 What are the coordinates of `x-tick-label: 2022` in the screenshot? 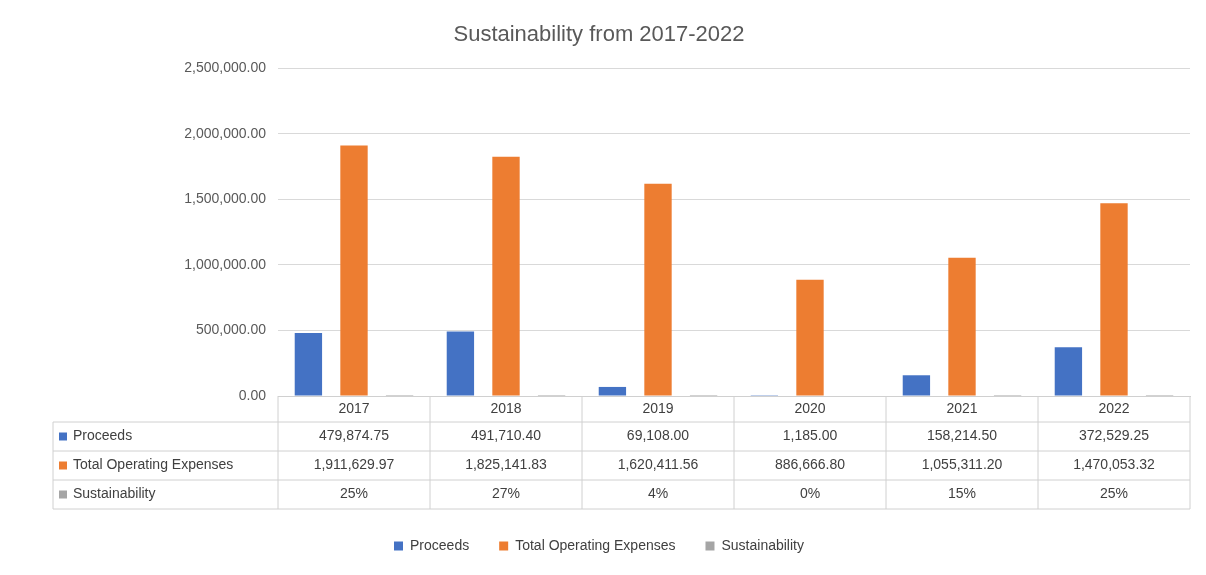 It's located at (1114, 408).